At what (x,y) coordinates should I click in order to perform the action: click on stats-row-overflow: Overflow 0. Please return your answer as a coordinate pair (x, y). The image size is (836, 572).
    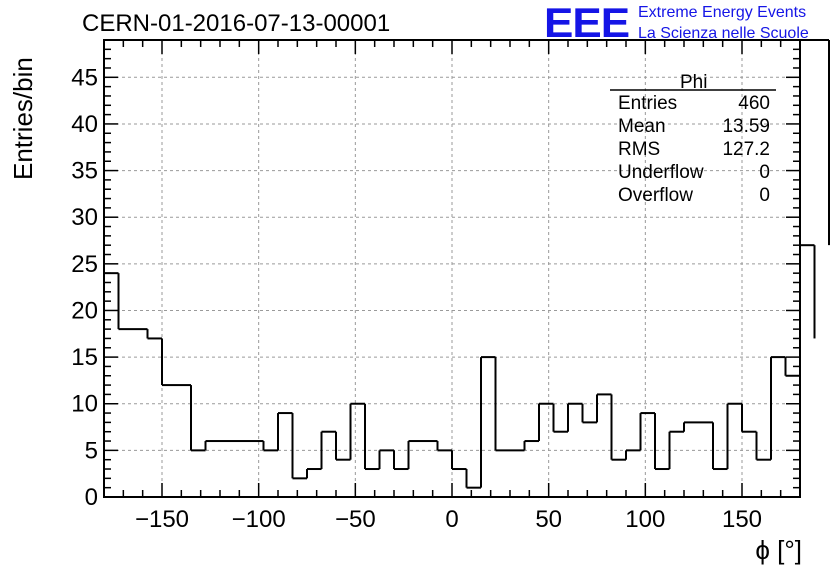
    Looking at the image, I should click on (694, 196).